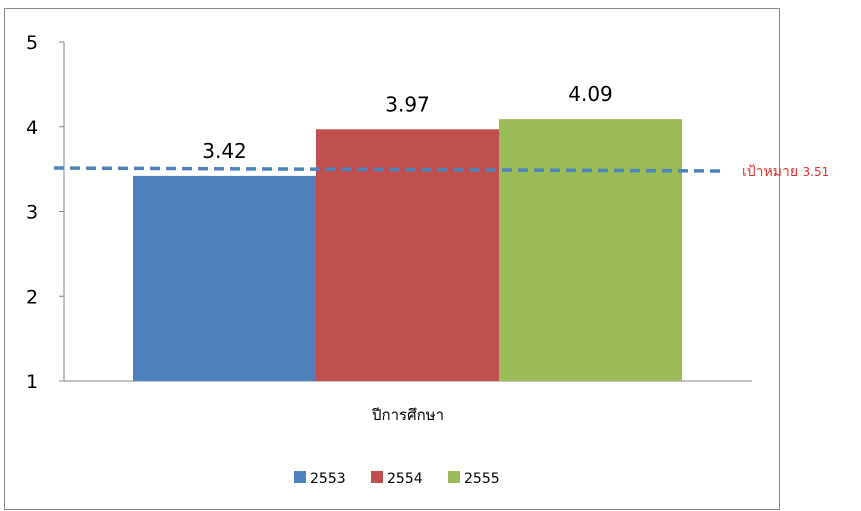 This screenshot has height=511, width=861. I want to click on y-tick-label: 2, so click(32, 297).